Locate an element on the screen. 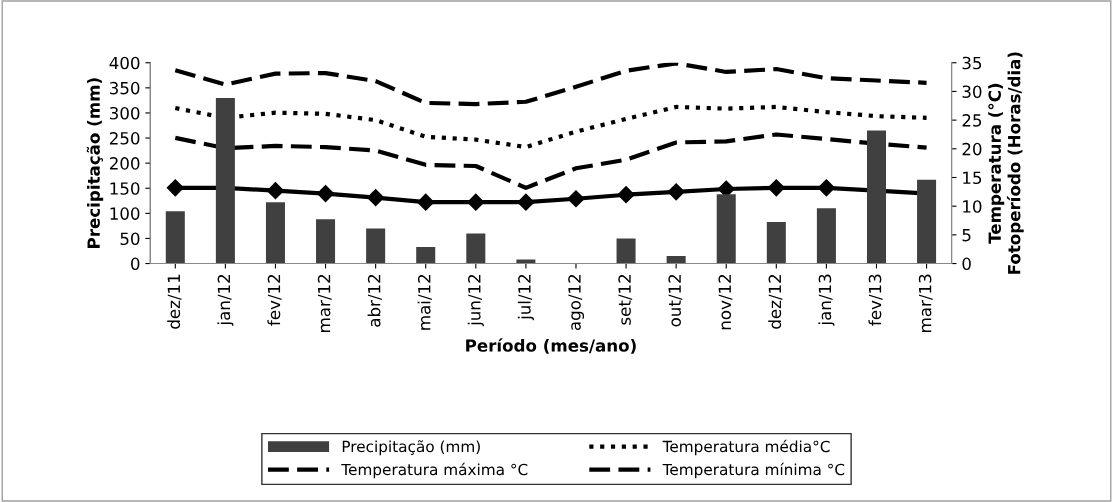  y-tick-label: 400 is located at coordinates (124, 63).